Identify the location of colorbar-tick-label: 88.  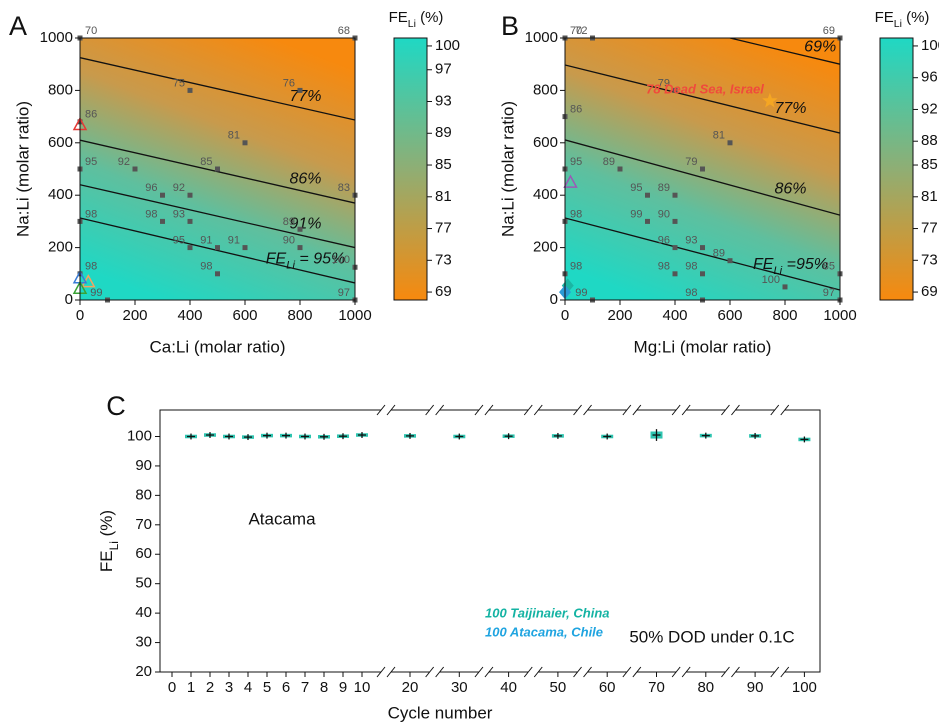
(929, 140).